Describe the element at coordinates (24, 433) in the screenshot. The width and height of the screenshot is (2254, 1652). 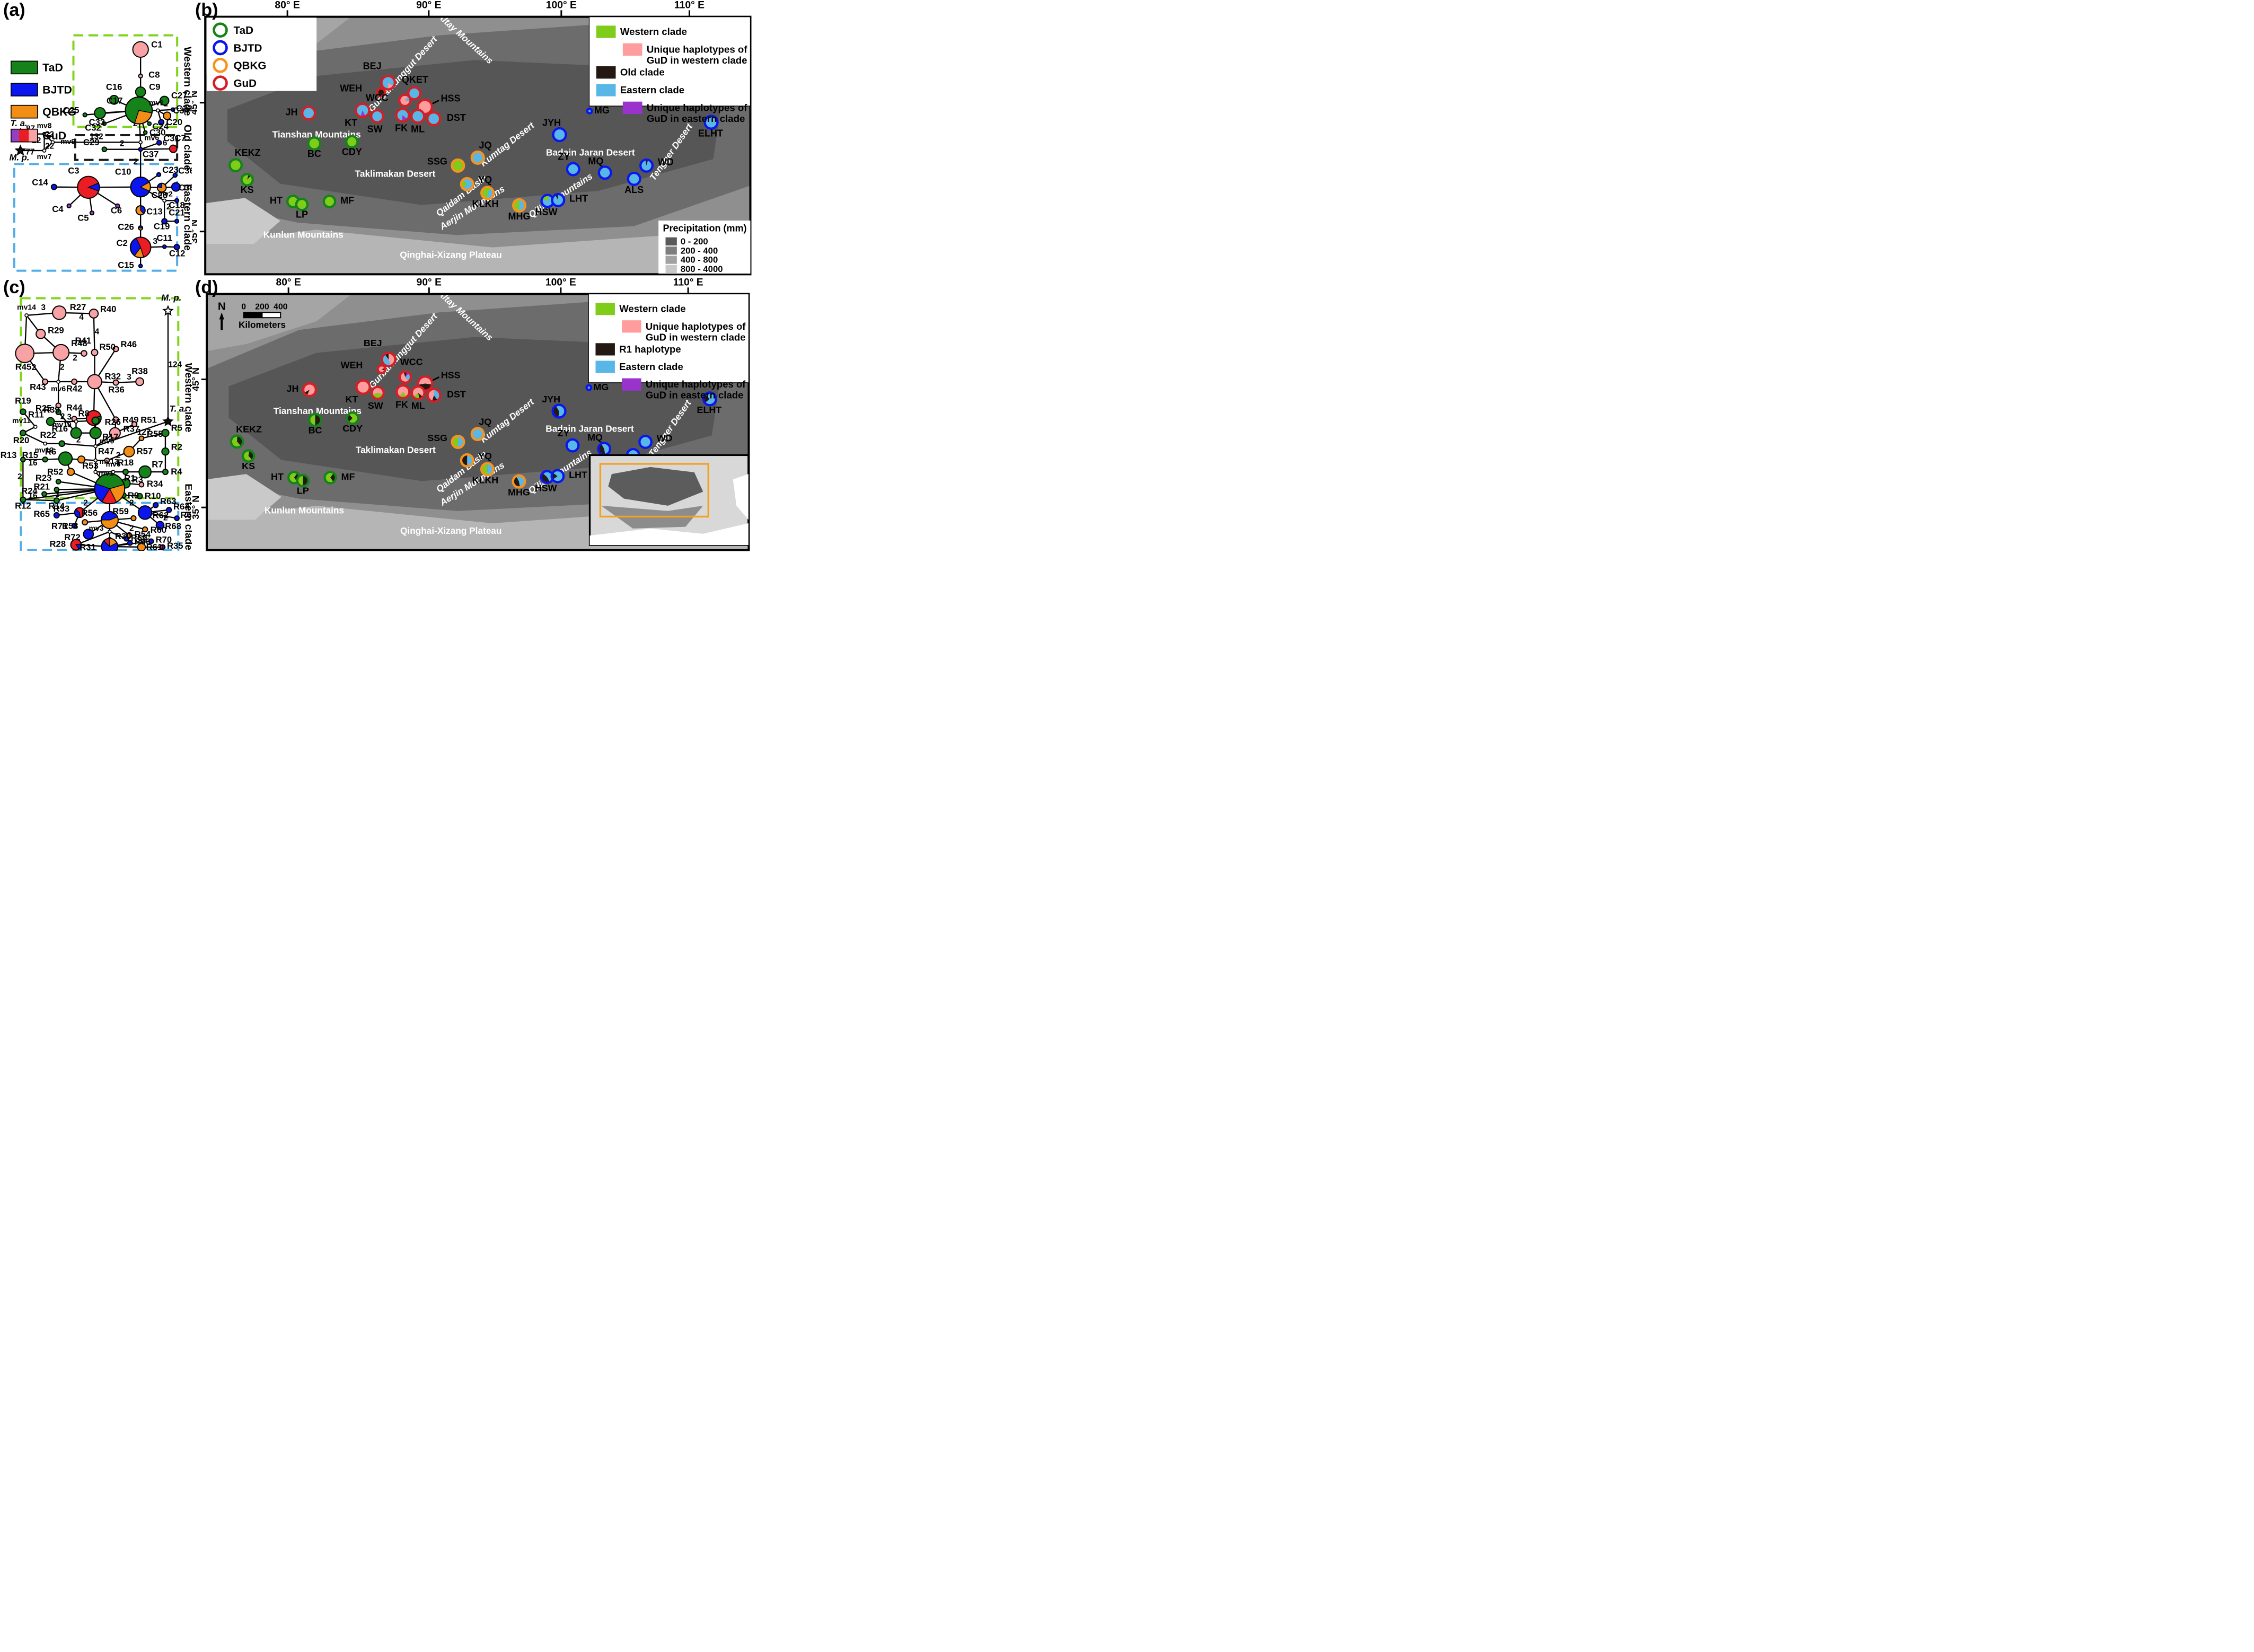
I see `node-R20` at that location.